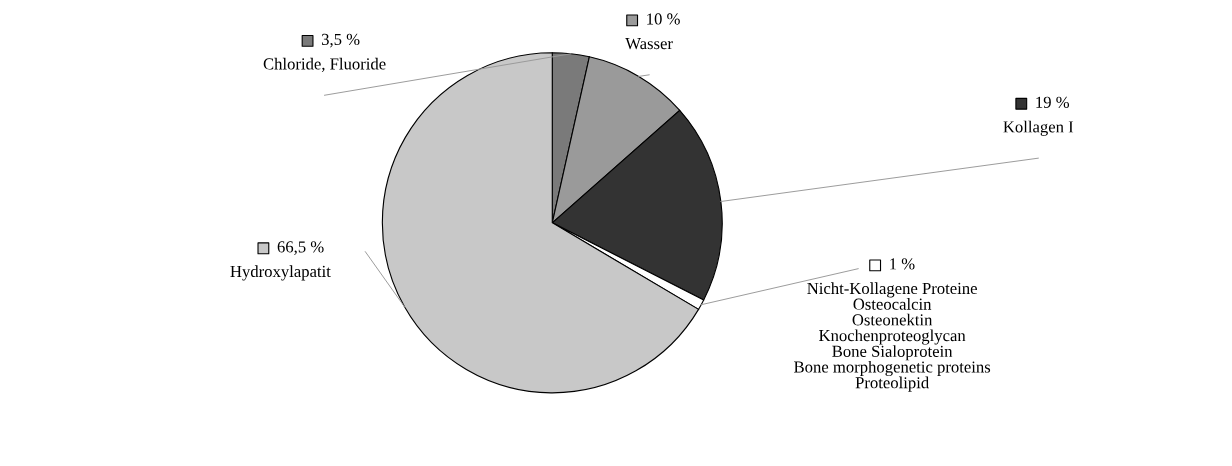  What do you see at coordinates (663, 19) in the screenshot?
I see `data-label: 10 %` at bounding box center [663, 19].